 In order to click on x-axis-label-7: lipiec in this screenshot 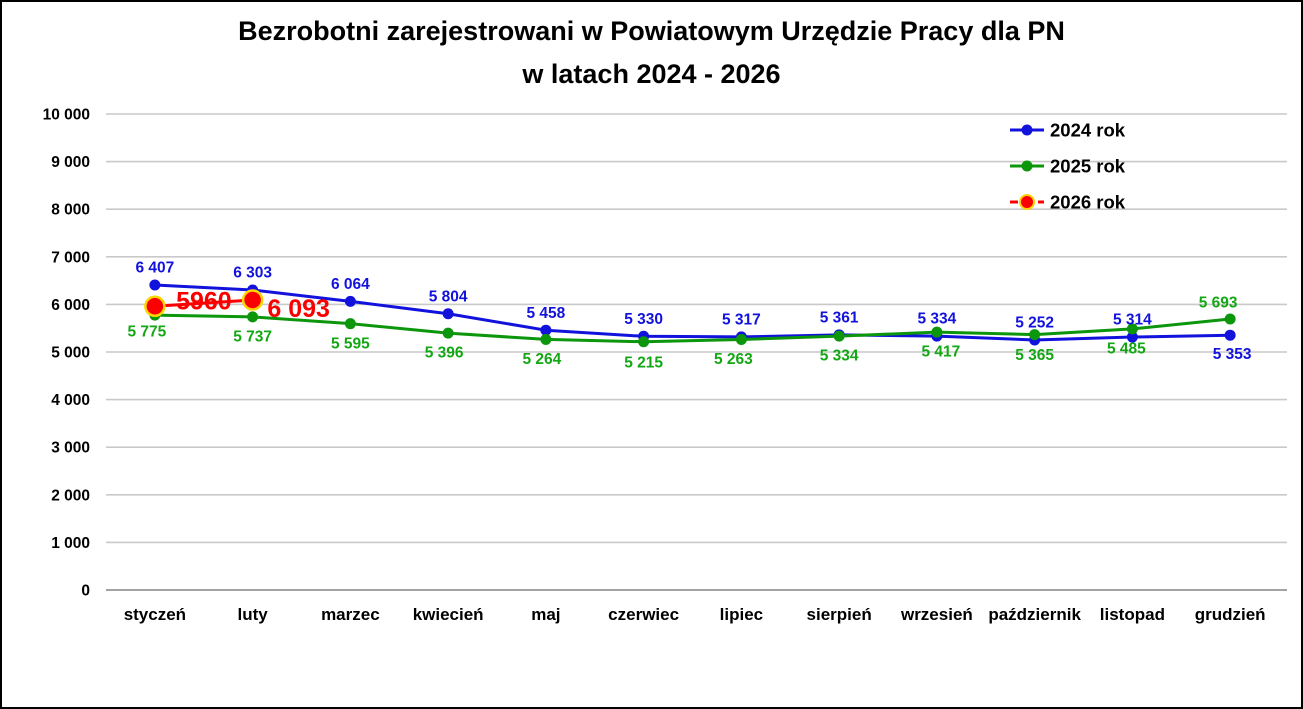, I will do `click(741, 614)`.